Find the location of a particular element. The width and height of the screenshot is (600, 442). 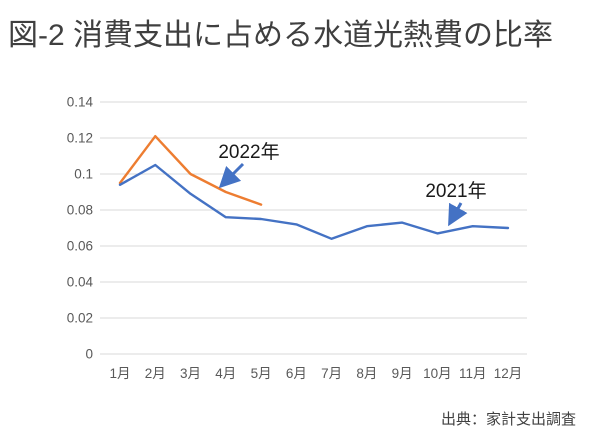

x-axis-month-label: 3月 is located at coordinates (190, 373).